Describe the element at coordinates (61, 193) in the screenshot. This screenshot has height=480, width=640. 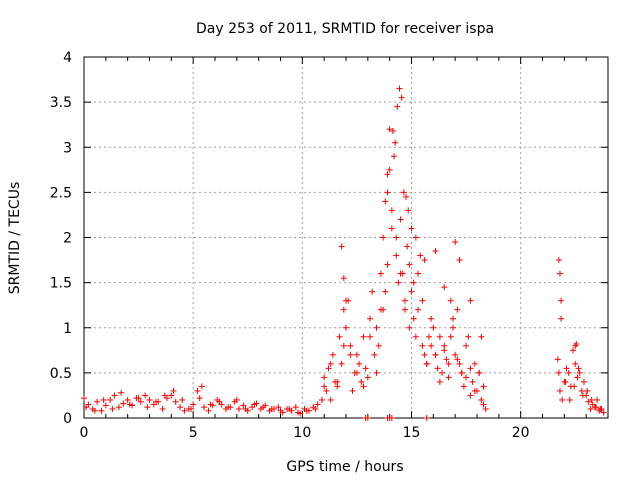
I see `y-tick-label: 2.5` at that location.